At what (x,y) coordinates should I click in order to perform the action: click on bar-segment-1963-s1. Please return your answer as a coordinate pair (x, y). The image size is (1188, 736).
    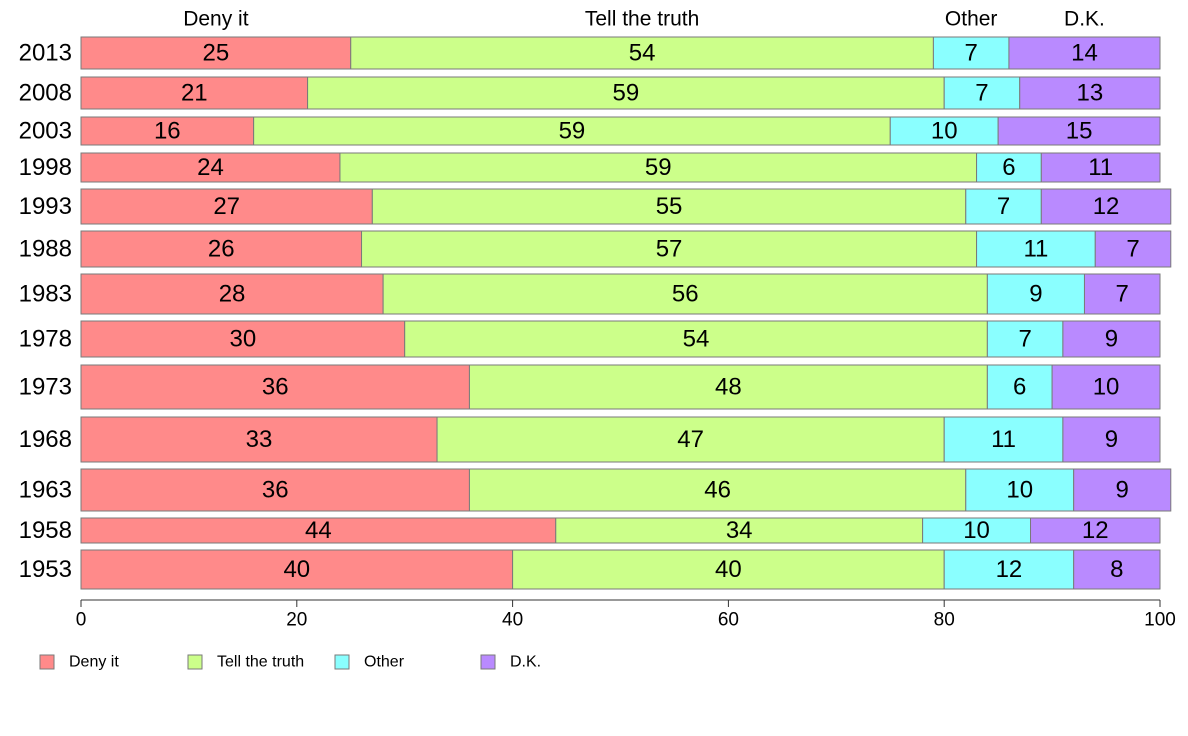
    Looking at the image, I should click on (717, 490).